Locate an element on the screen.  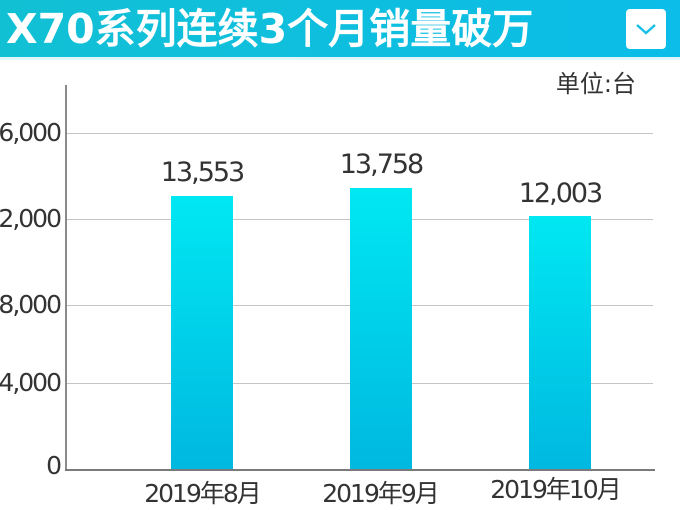
x-tick-label: 2019年8月 is located at coordinates (203, 493).